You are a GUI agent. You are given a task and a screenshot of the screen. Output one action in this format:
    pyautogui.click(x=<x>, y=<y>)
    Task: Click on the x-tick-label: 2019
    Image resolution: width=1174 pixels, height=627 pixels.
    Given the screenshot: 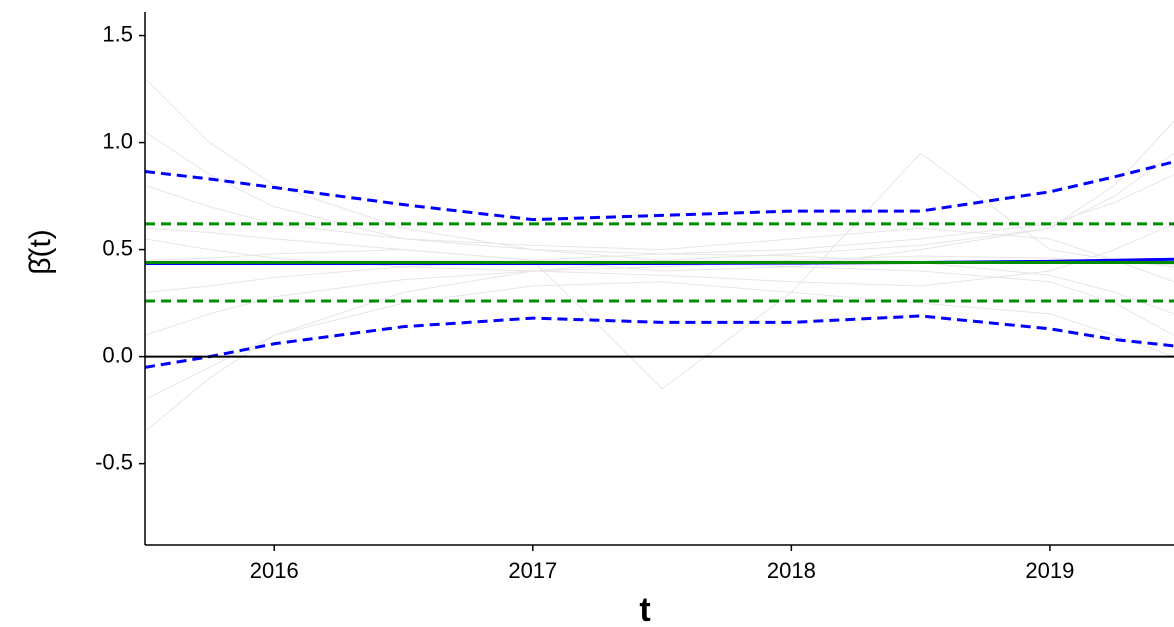 What is the action you would take?
    pyautogui.click(x=1049, y=570)
    